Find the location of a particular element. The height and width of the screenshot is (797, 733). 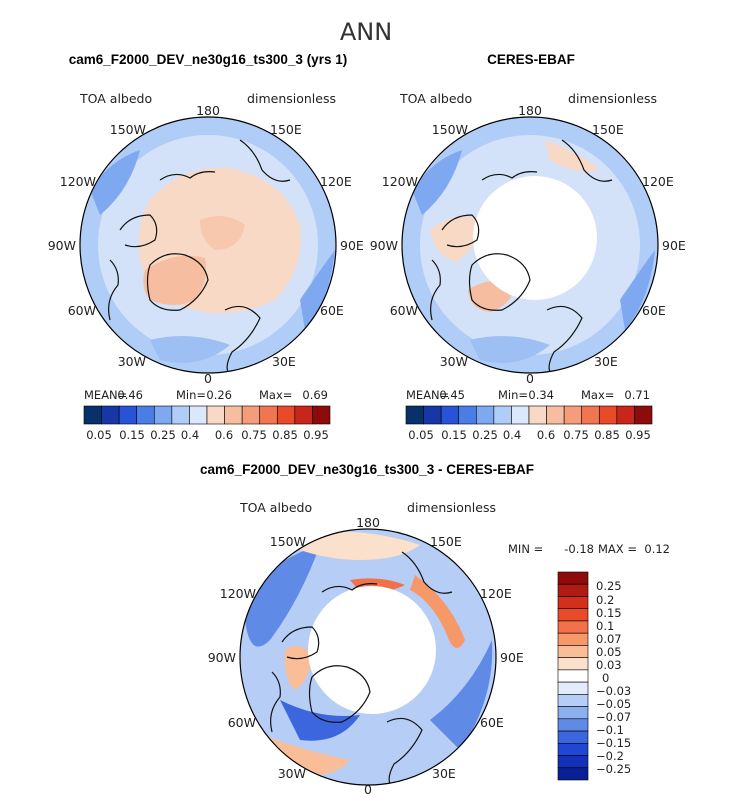

colorbar-observation is located at coordinates (529, 415).